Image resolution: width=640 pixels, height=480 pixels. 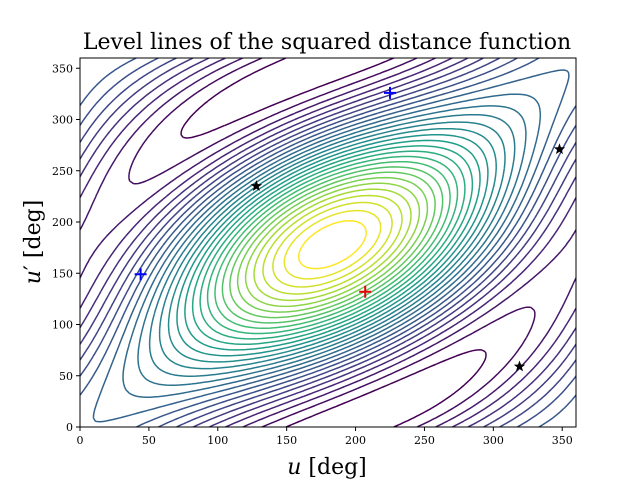 What do you see at coordinates (493, 440) in the screenshot?
I see `x-tick-label: 300` at bounding box center [493, 440].